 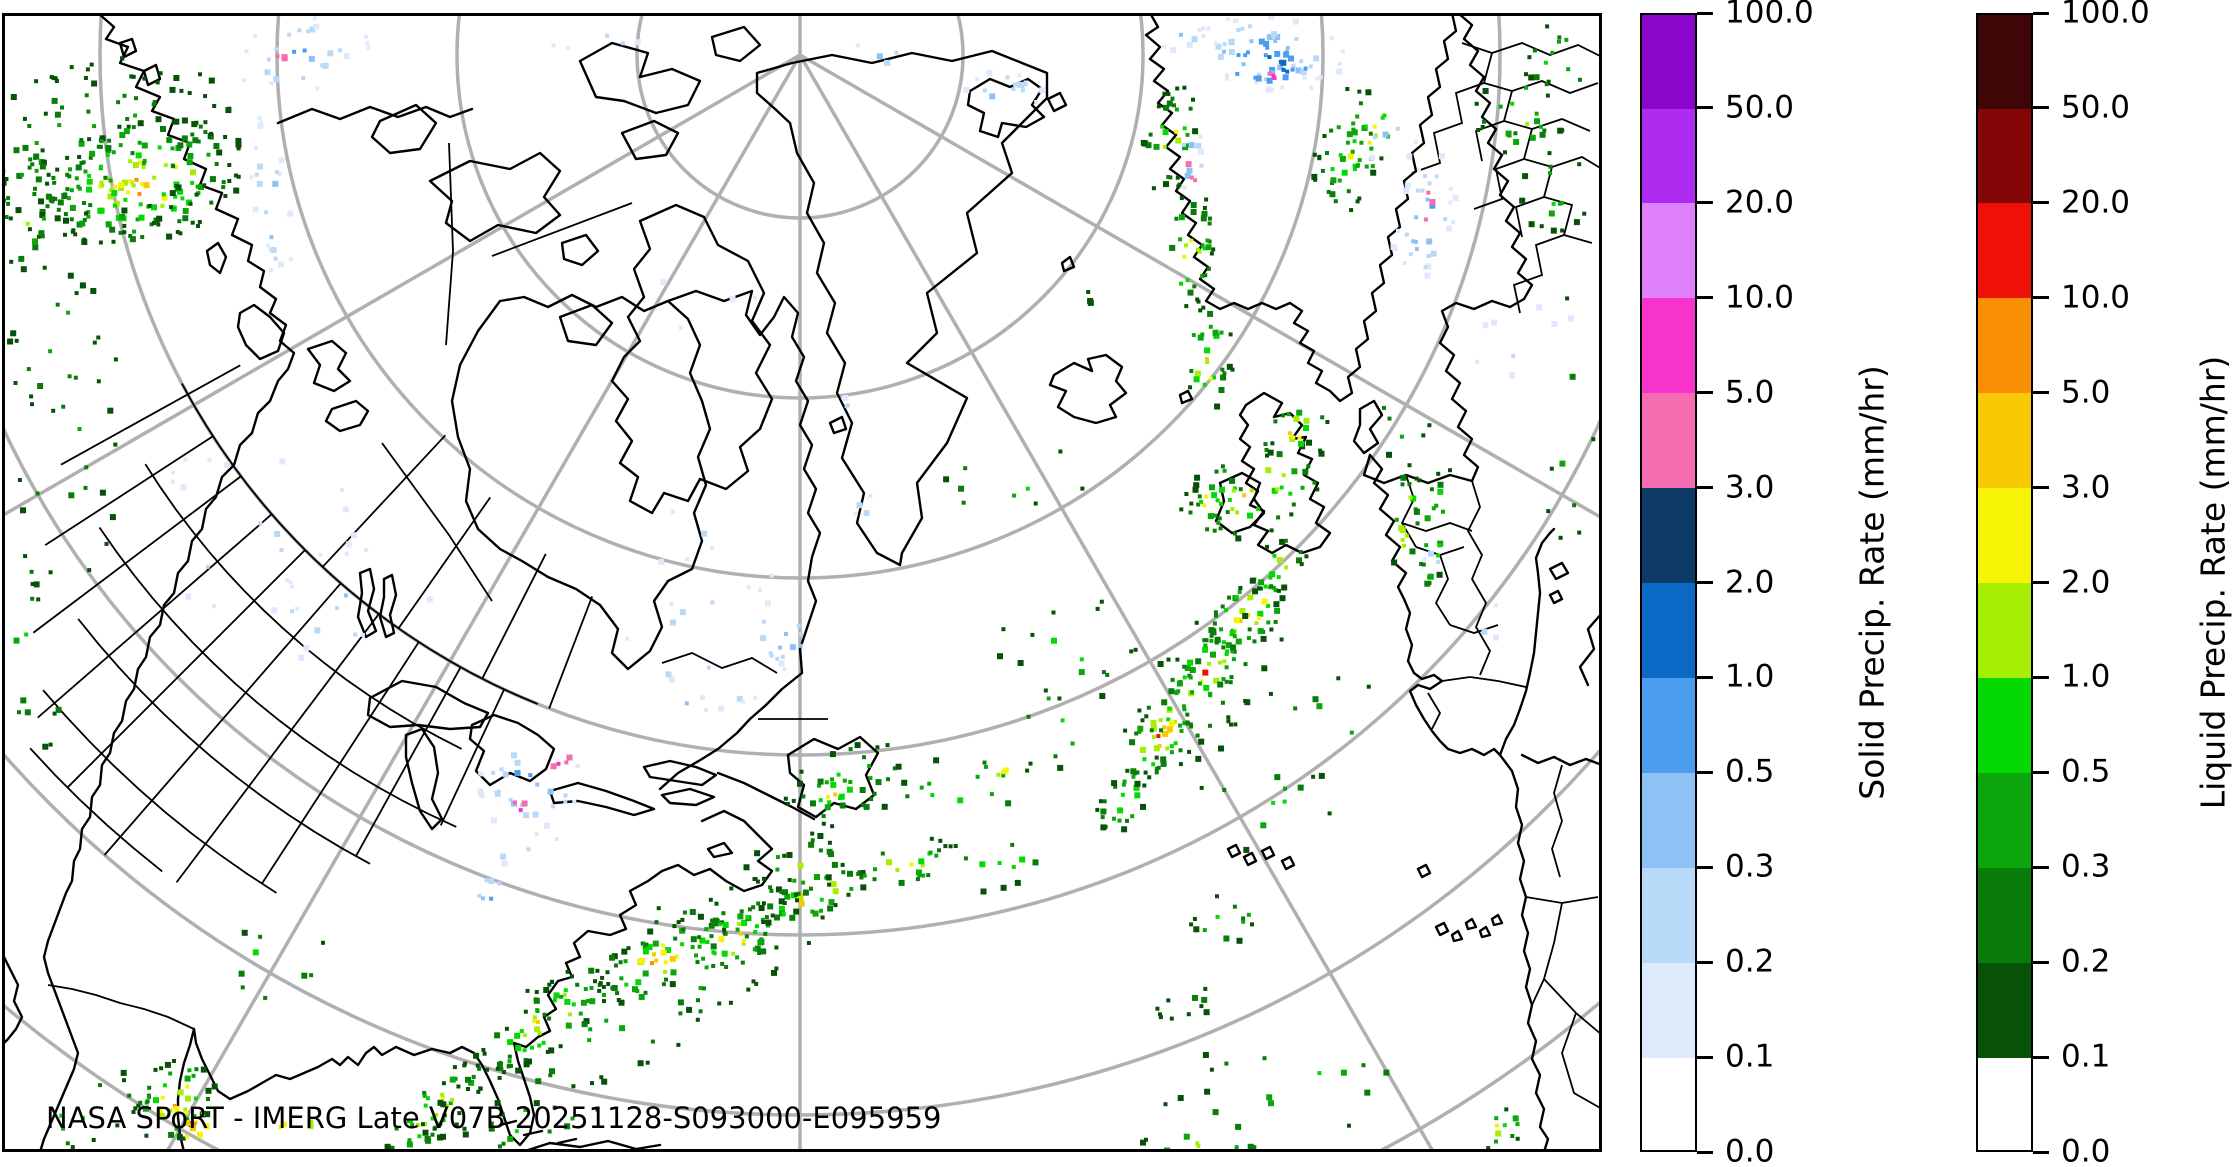 What do you see at coordinates (424, 779) in the screenshot?
I see `lake-michigan` at bounding box center [424, 779].